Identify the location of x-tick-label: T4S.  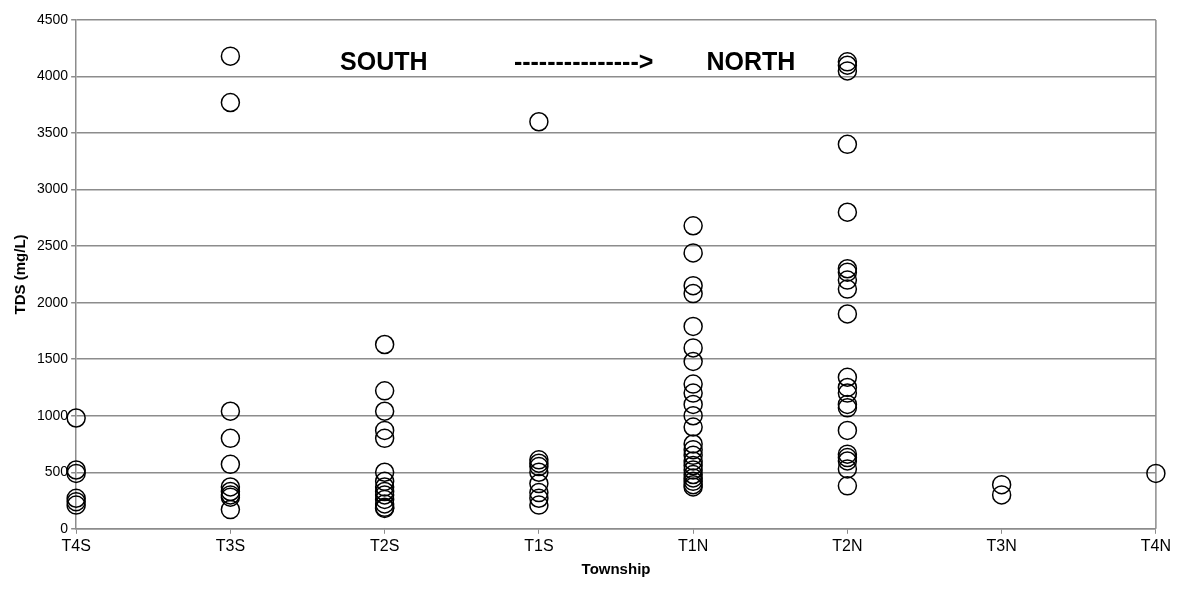
(76, 545).